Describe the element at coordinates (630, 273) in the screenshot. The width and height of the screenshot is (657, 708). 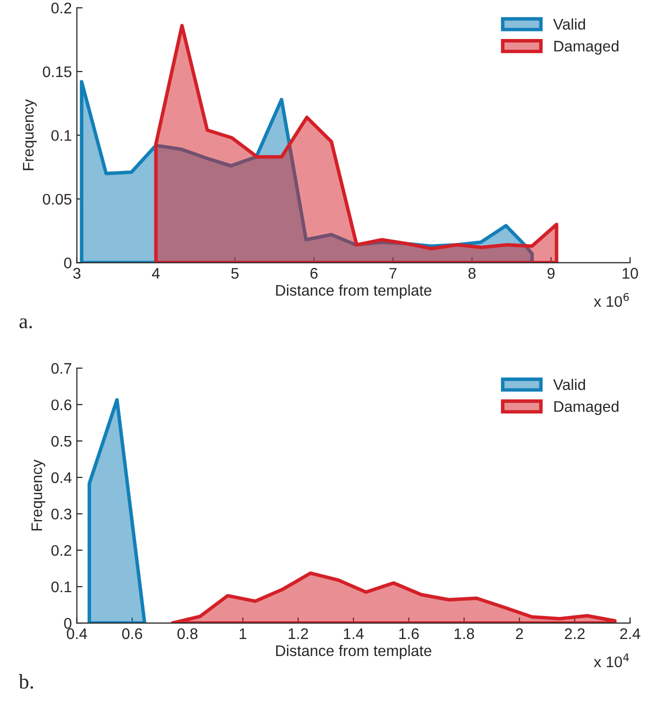
I see `x-tick-label: 10` at that location.